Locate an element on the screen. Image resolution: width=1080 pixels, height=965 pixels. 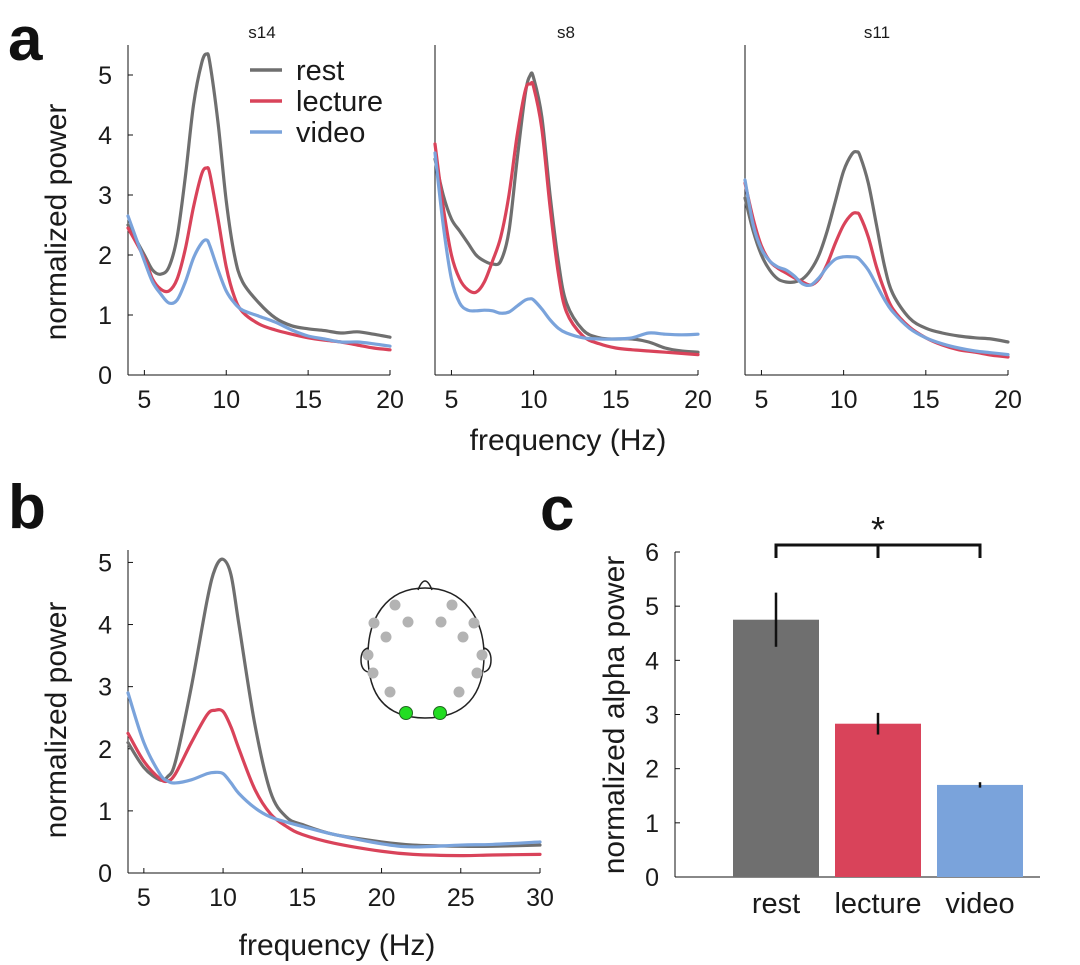
panel-letter-b: b is located at coordinates (27, 507).